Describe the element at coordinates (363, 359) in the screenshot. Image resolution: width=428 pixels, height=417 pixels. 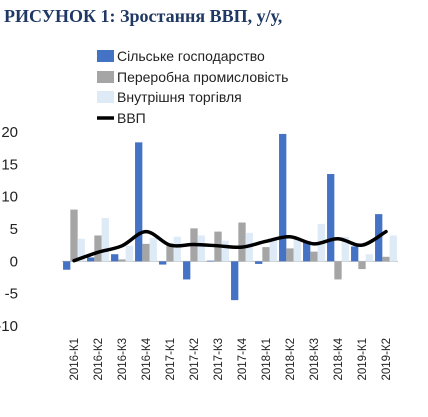
I see `x-tick-label: 2019-К1` at that location.